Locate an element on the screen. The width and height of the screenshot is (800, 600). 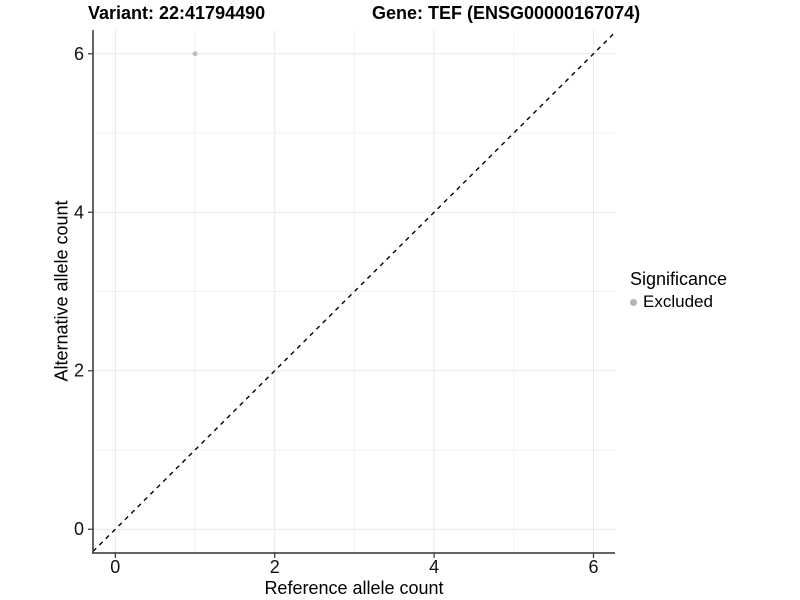
x-tick-label: 6 is located at coordinates (593, 567).